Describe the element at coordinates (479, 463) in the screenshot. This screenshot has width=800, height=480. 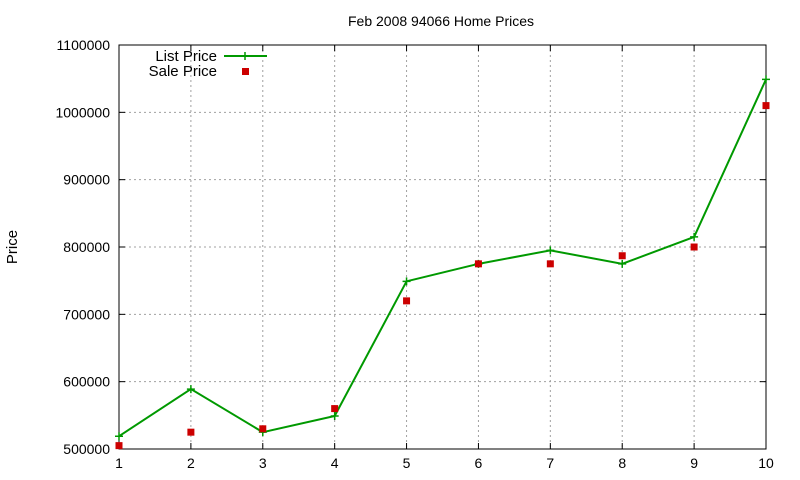
I see `x-tick-label: 6` at that location.